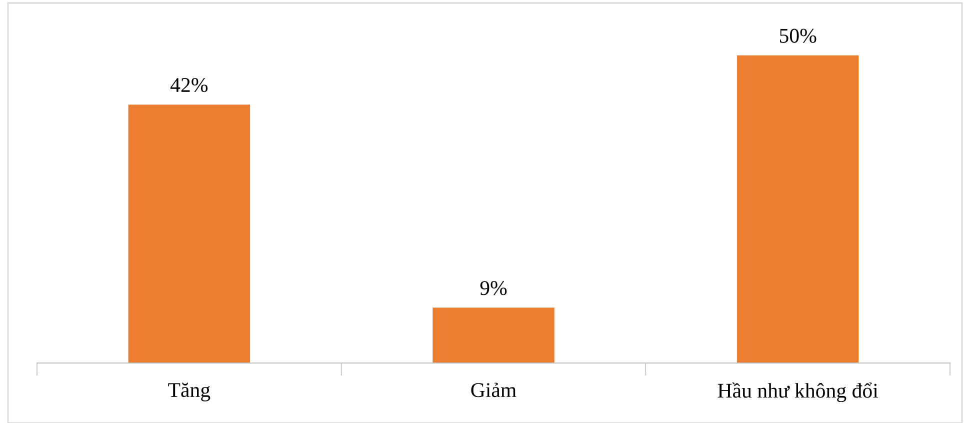  Describe the element at coordinates (798, 392) in the screenshot. I see `x-tick-label: Hầu như không đổi` at that location.